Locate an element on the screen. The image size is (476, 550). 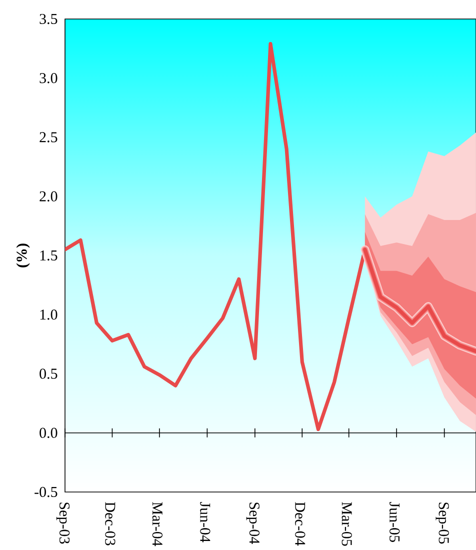
x-tick-label: Sep-04 is located at coordinates (253, 523).